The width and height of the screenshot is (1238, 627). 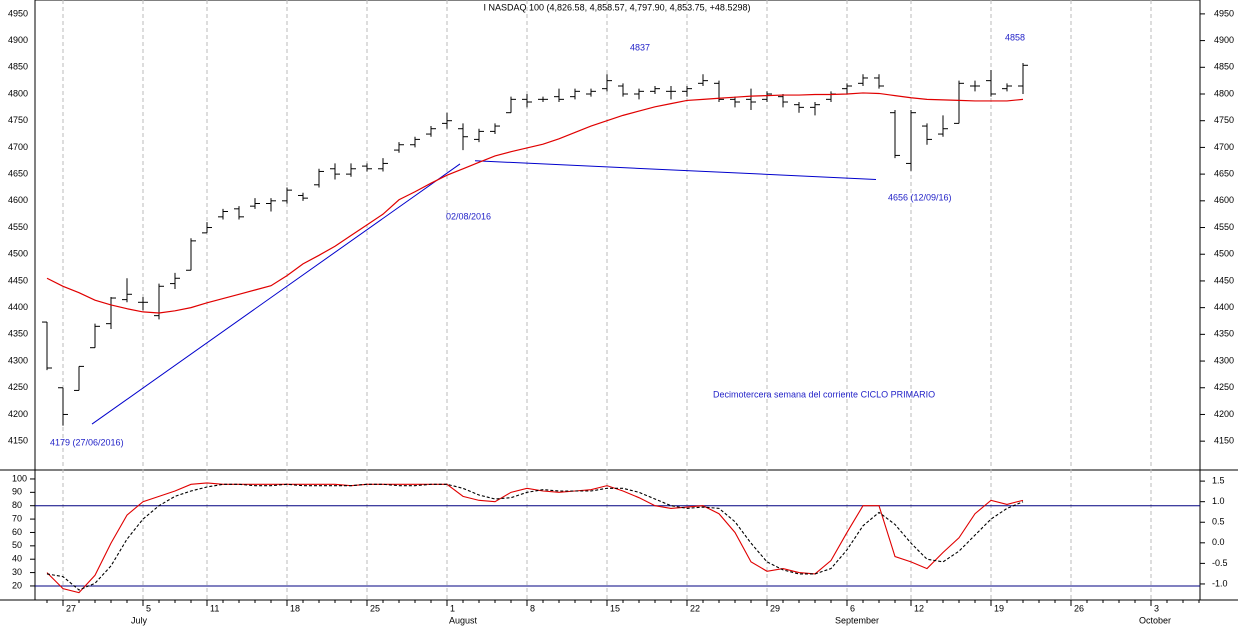 I want to click on y2-tick-label: -0.5, so click(x=1220, y=563).